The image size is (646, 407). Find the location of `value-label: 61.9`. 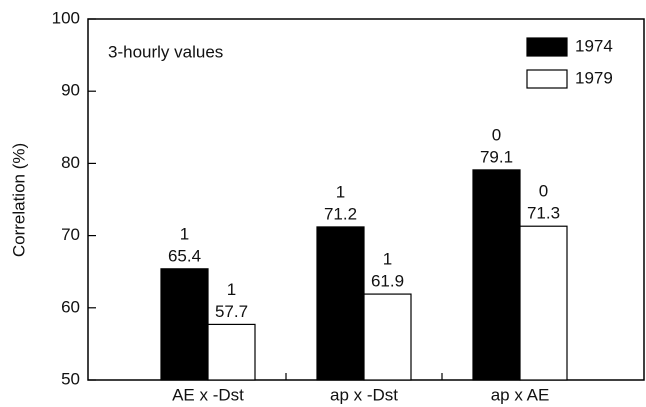

value-label: 61.9 is located at coordinates (387, 281).